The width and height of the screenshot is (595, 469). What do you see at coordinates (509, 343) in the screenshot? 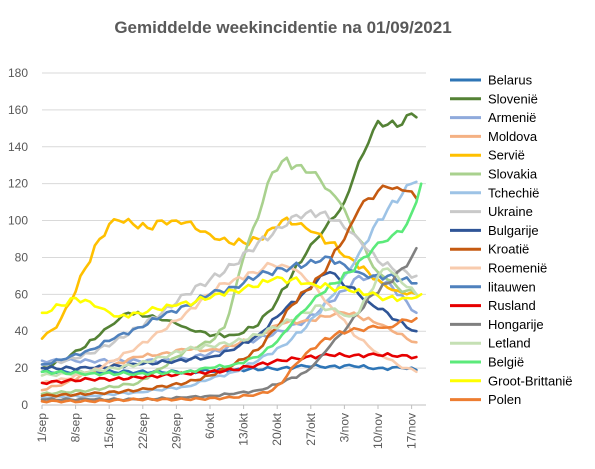
I see `legend-label-letland: Letland` at bounding box center [509, 343].